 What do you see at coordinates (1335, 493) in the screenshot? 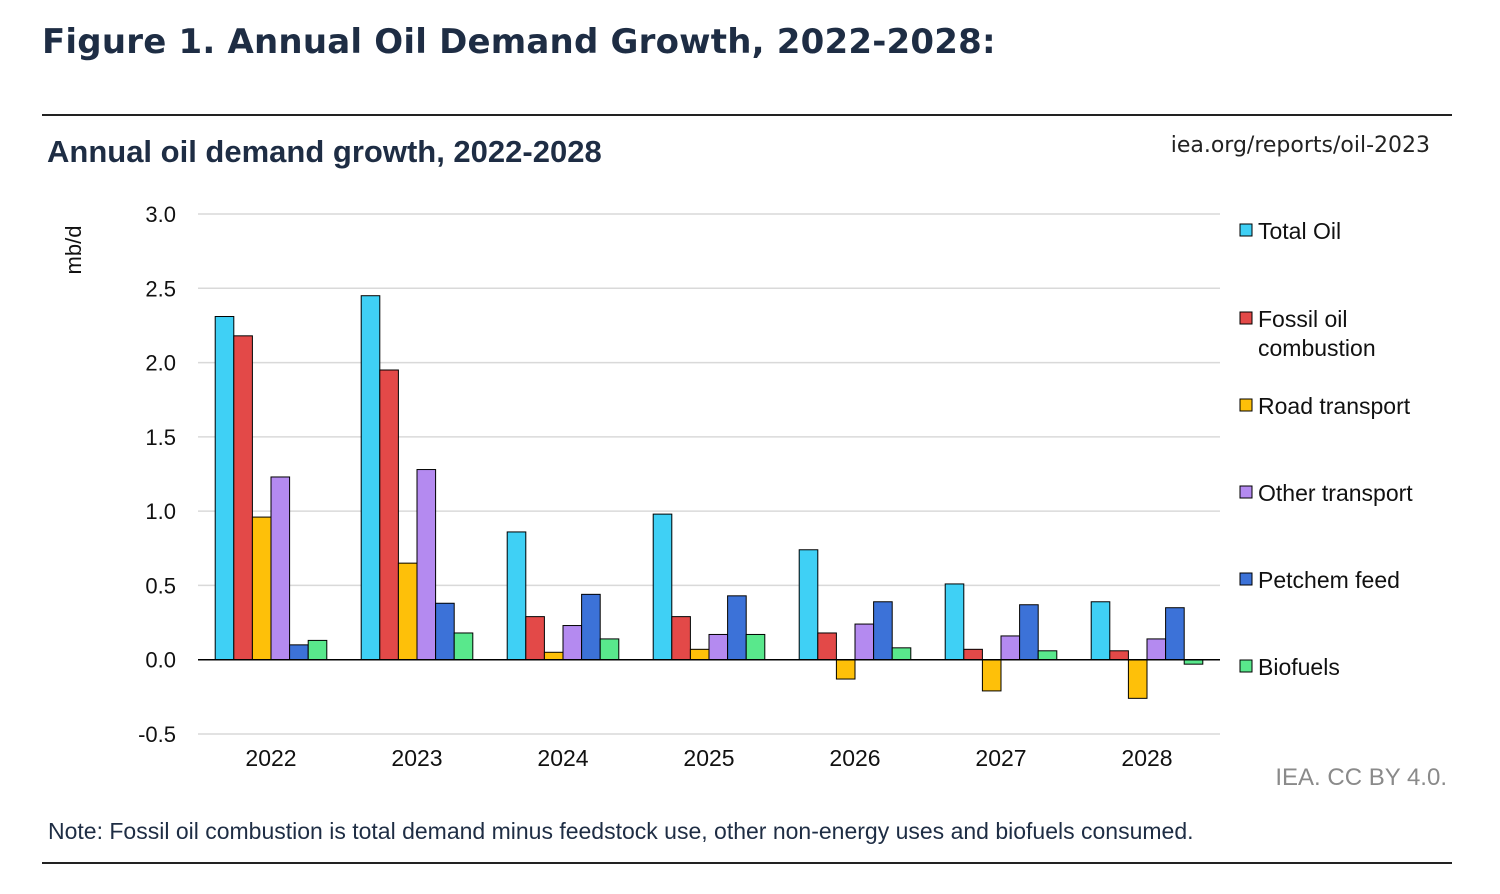
I see `legend-label: Other transport` at bounding box center [1335, 493].